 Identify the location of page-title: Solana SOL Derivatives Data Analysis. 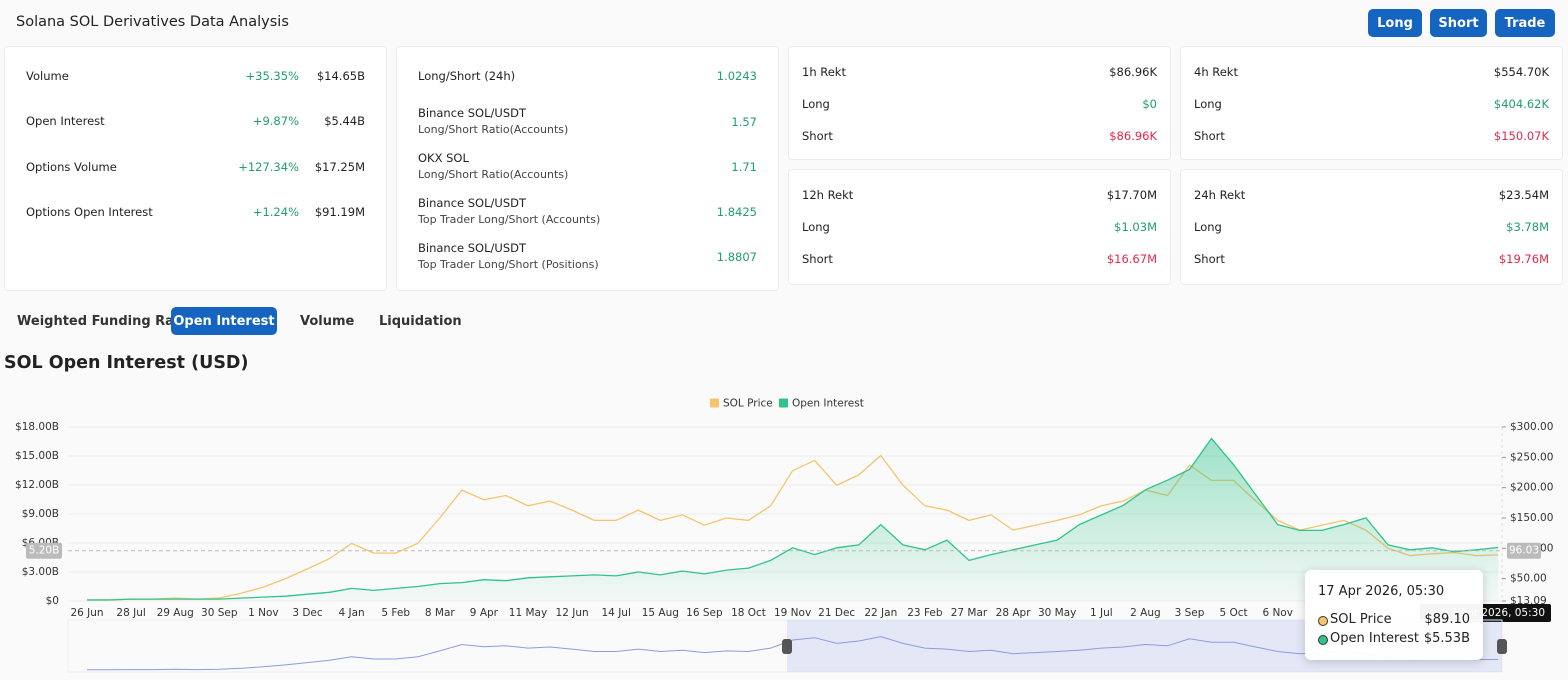
(152, 22).